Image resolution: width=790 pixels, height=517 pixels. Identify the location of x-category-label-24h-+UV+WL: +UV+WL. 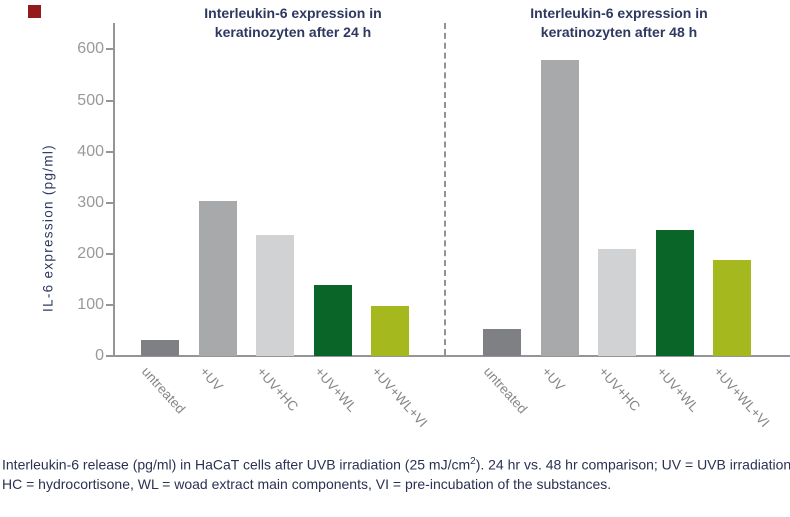
(335, 389).